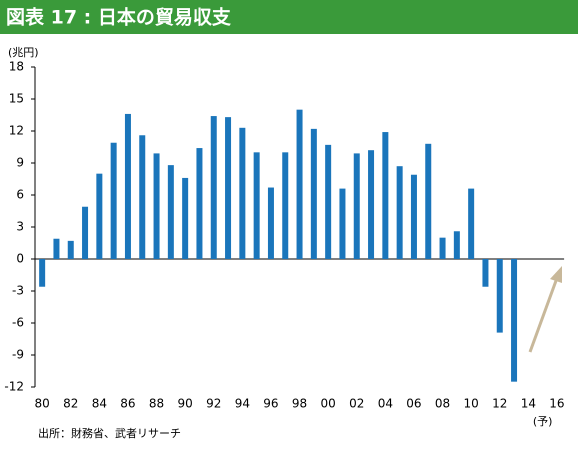 This screenshot has height=450, width=578. I want to click on x-tick-label: 04, so click(385, 404).